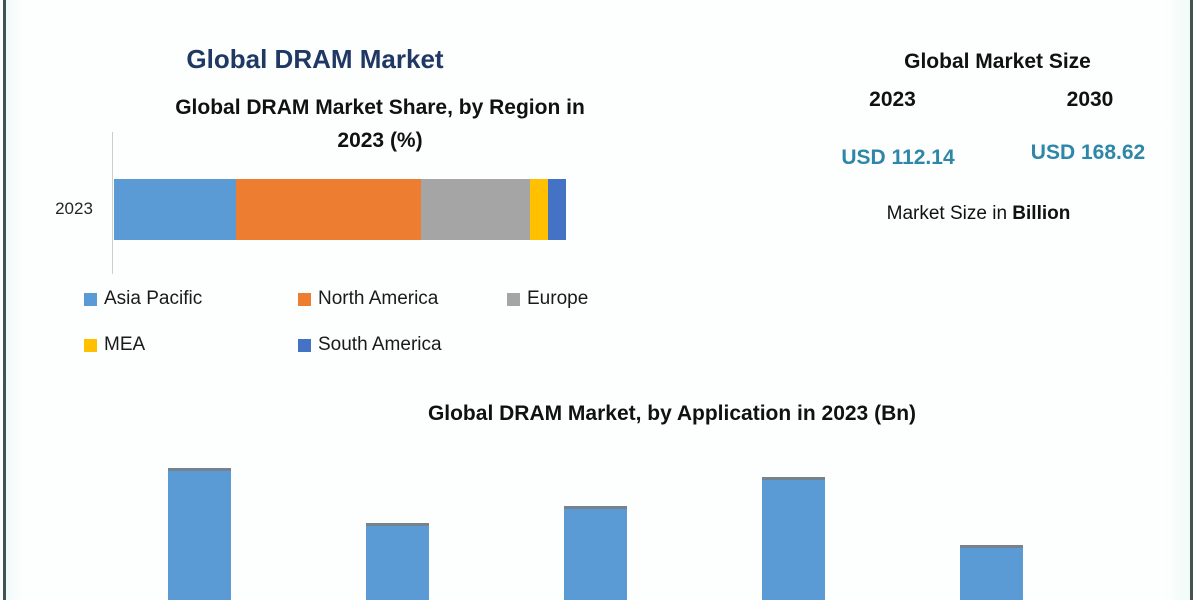 The image size is (1200, 600). I want to click on page-title: Global DRAM Market, so click(315, 59).